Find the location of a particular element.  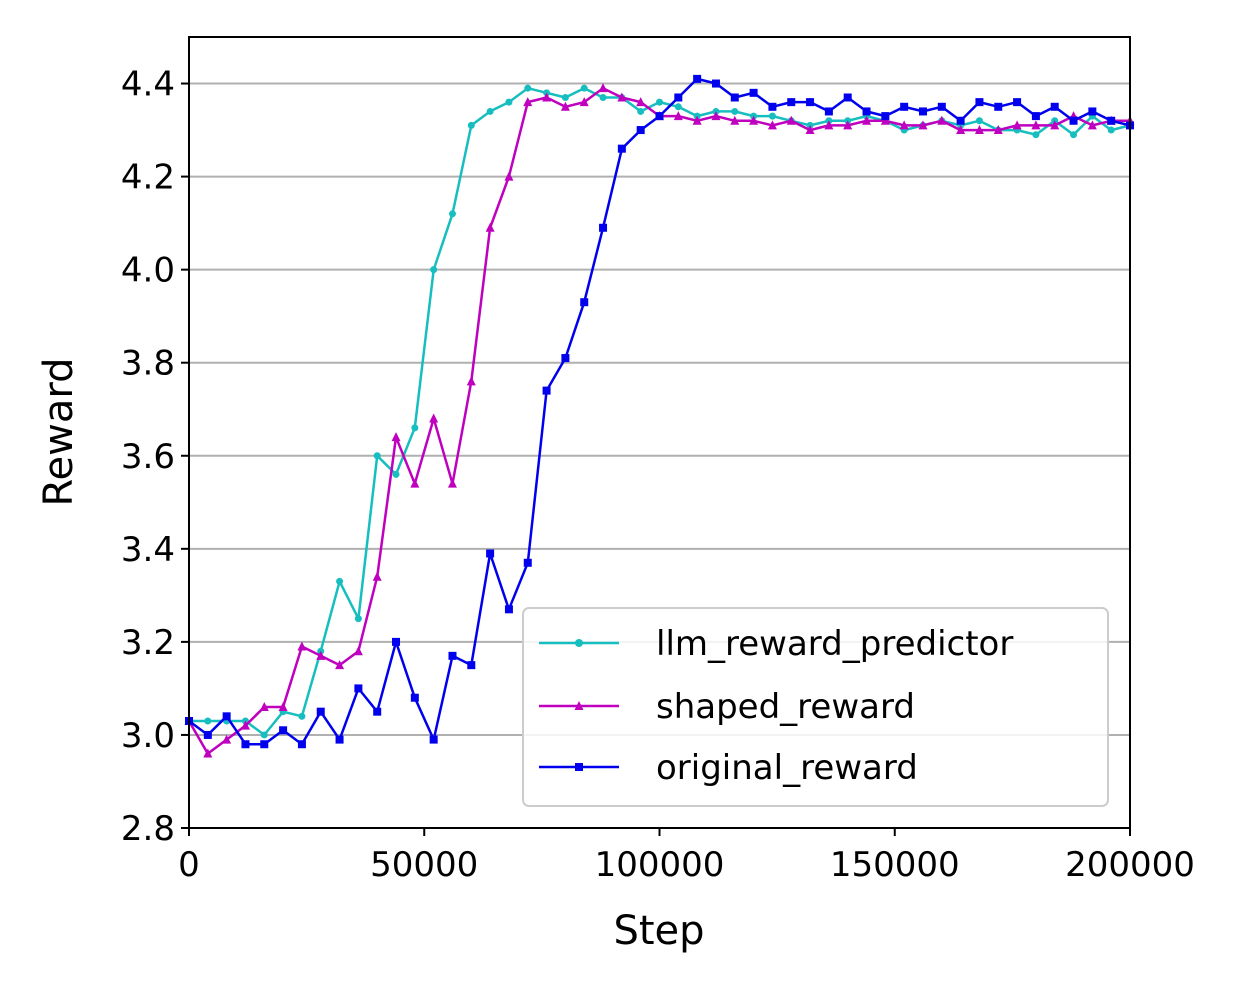

legend-entry-llm_reward_predictor: llm_reward_predictor is located at coordinates (776, 644).